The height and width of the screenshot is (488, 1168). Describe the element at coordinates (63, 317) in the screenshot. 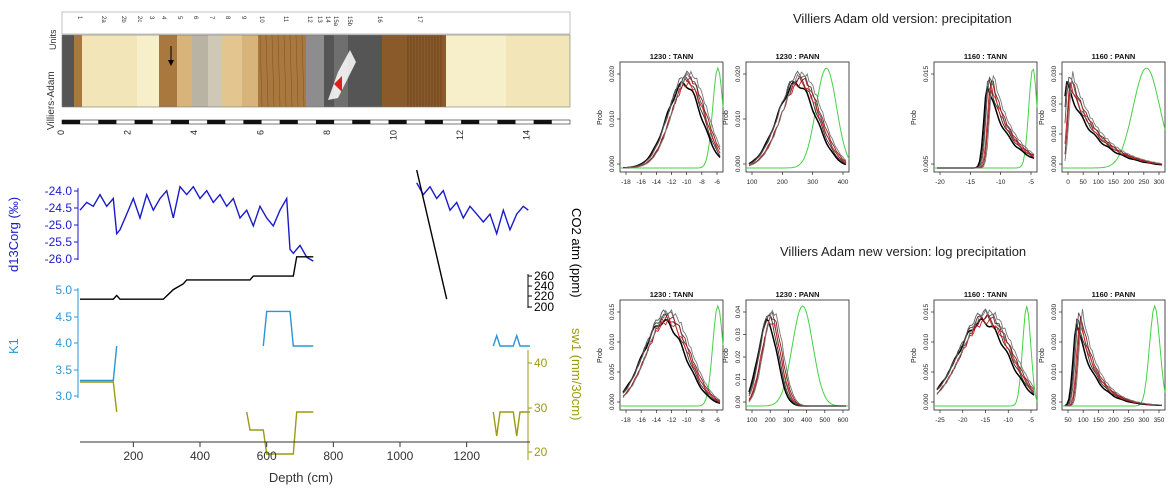

I see `k1-tick-label: 4.5` at that location.